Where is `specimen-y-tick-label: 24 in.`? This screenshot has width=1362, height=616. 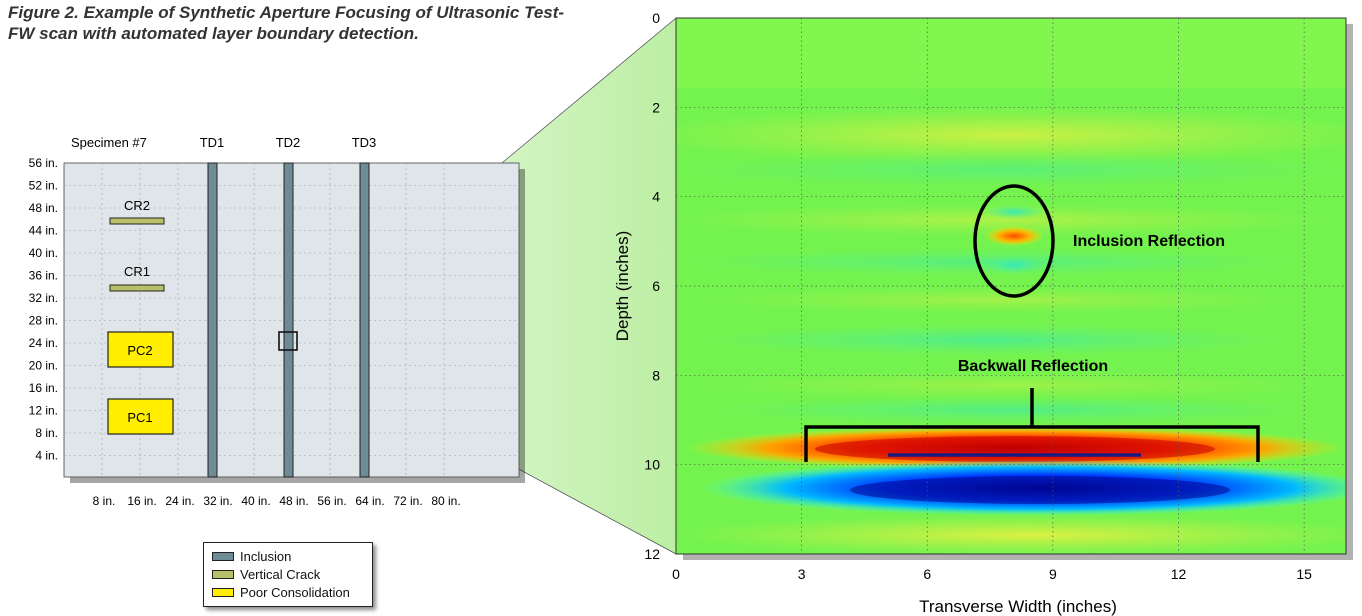
specimen-y-tick-label: 24 in. is located at coordinates (43, 343).